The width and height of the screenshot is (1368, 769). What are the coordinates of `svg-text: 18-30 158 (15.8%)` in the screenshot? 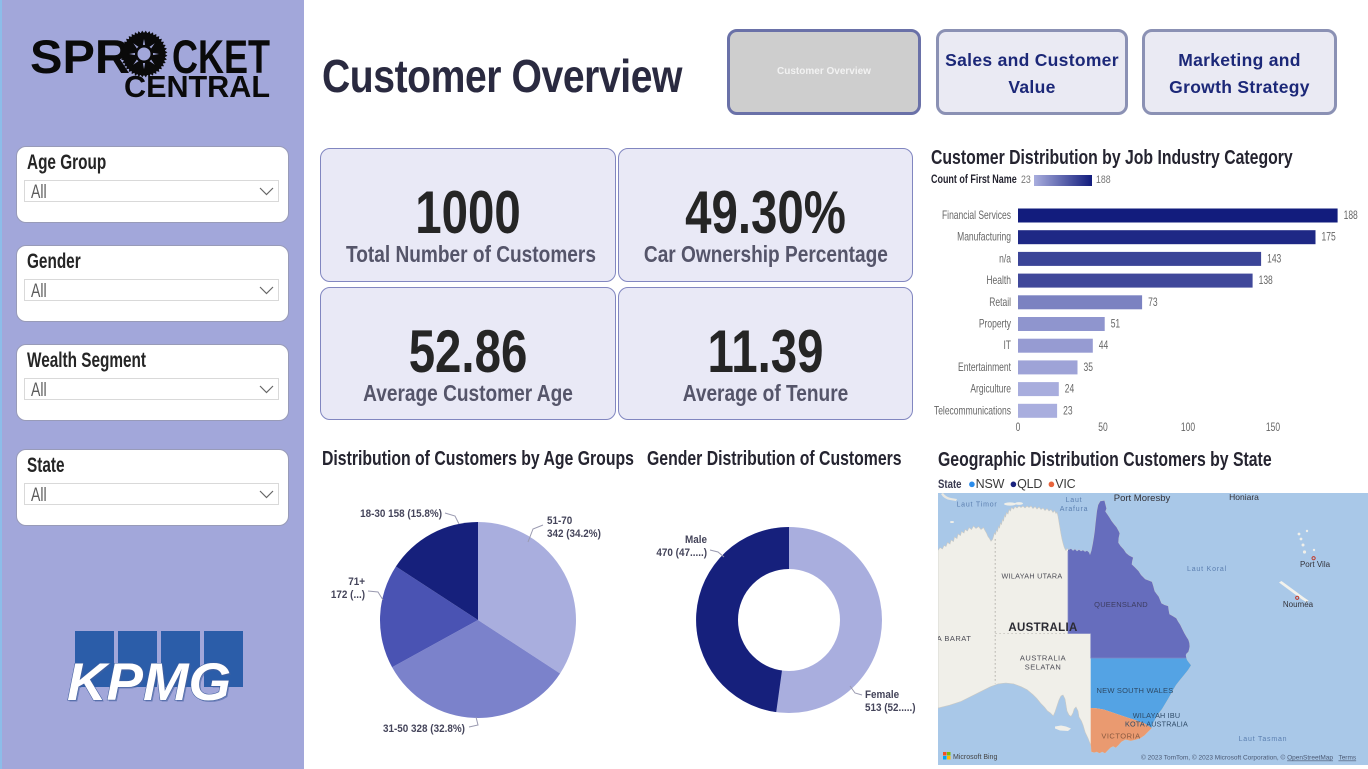 It's located at (401, 515).